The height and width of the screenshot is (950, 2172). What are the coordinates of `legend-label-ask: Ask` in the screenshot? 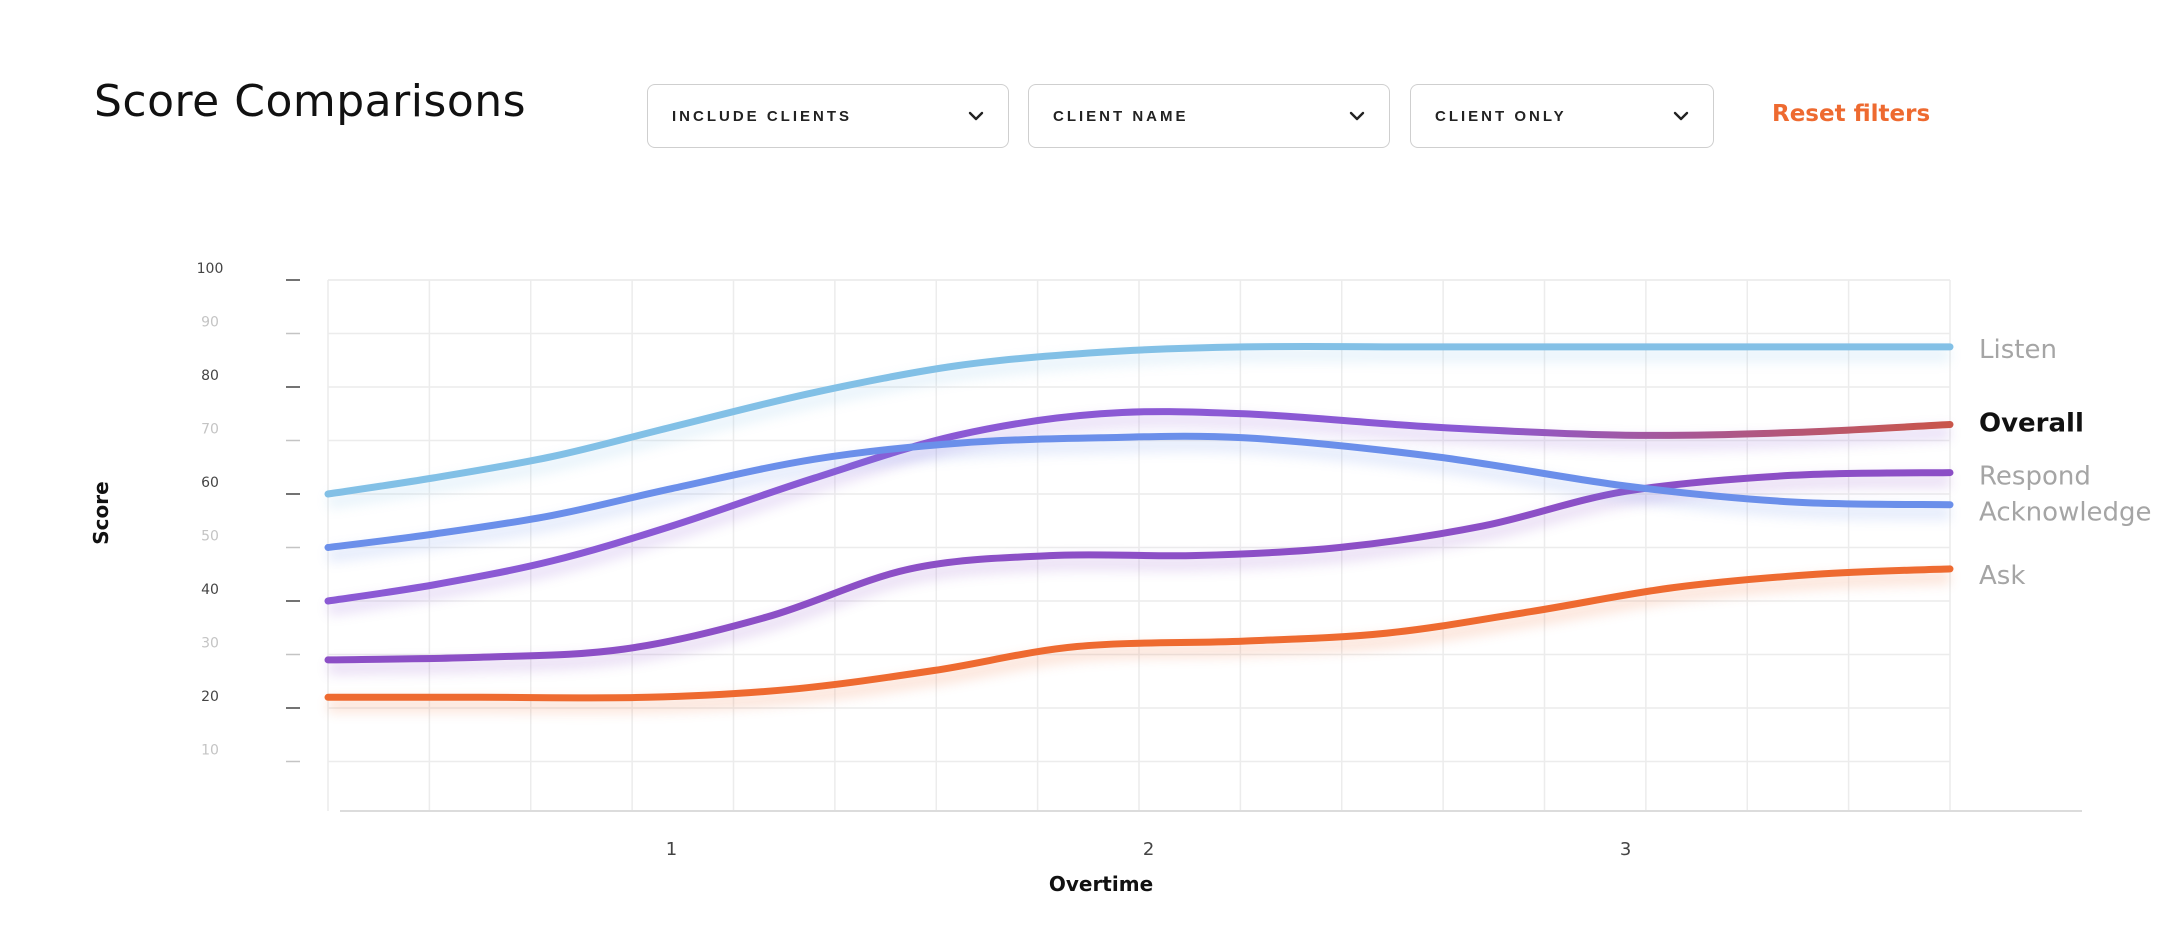 It's located at (2002, 576).